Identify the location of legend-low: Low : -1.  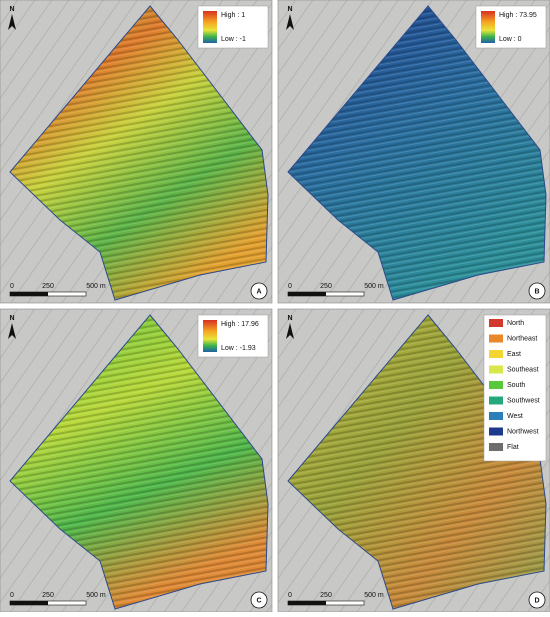
(233, 39).